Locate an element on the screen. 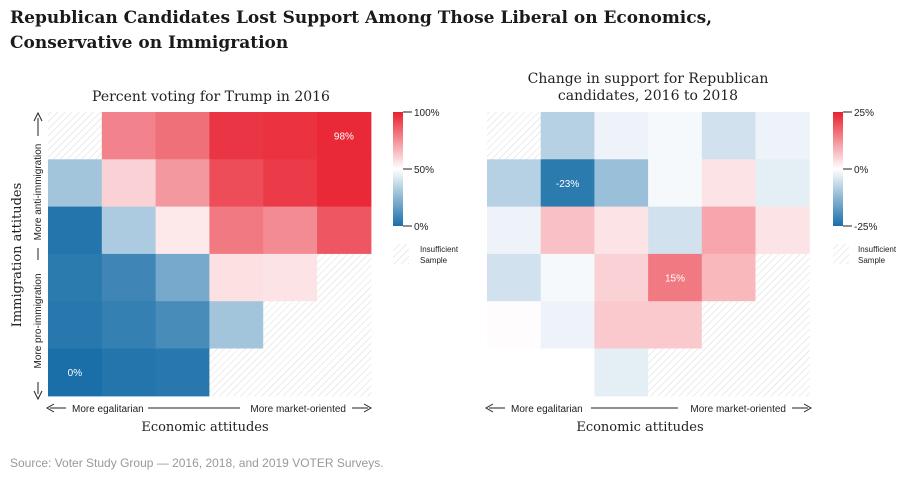 This screenshot has width=922, height=482. hatch-swatch is located at coordinates (401, 254).